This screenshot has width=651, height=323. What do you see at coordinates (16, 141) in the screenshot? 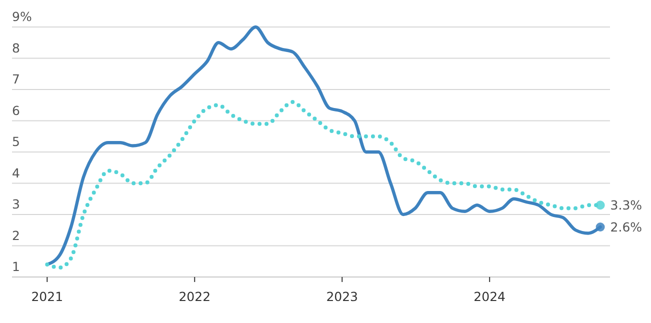
I see `y-tick-label: 5` at bounding box center [16, 141].